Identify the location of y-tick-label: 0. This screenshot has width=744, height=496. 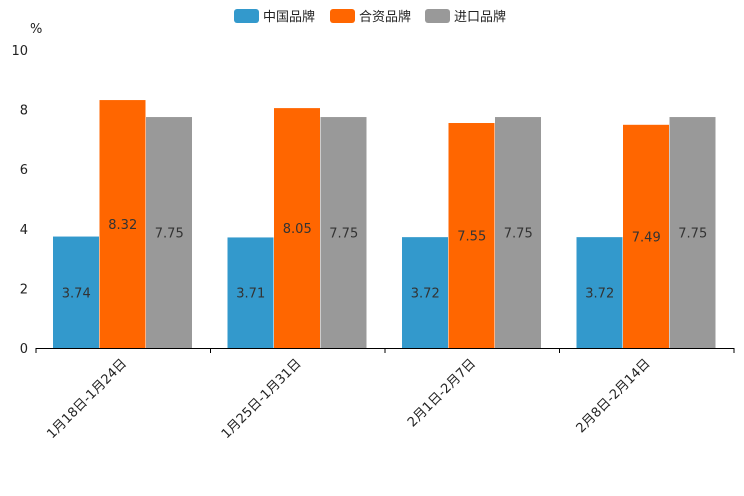
(24, 349).